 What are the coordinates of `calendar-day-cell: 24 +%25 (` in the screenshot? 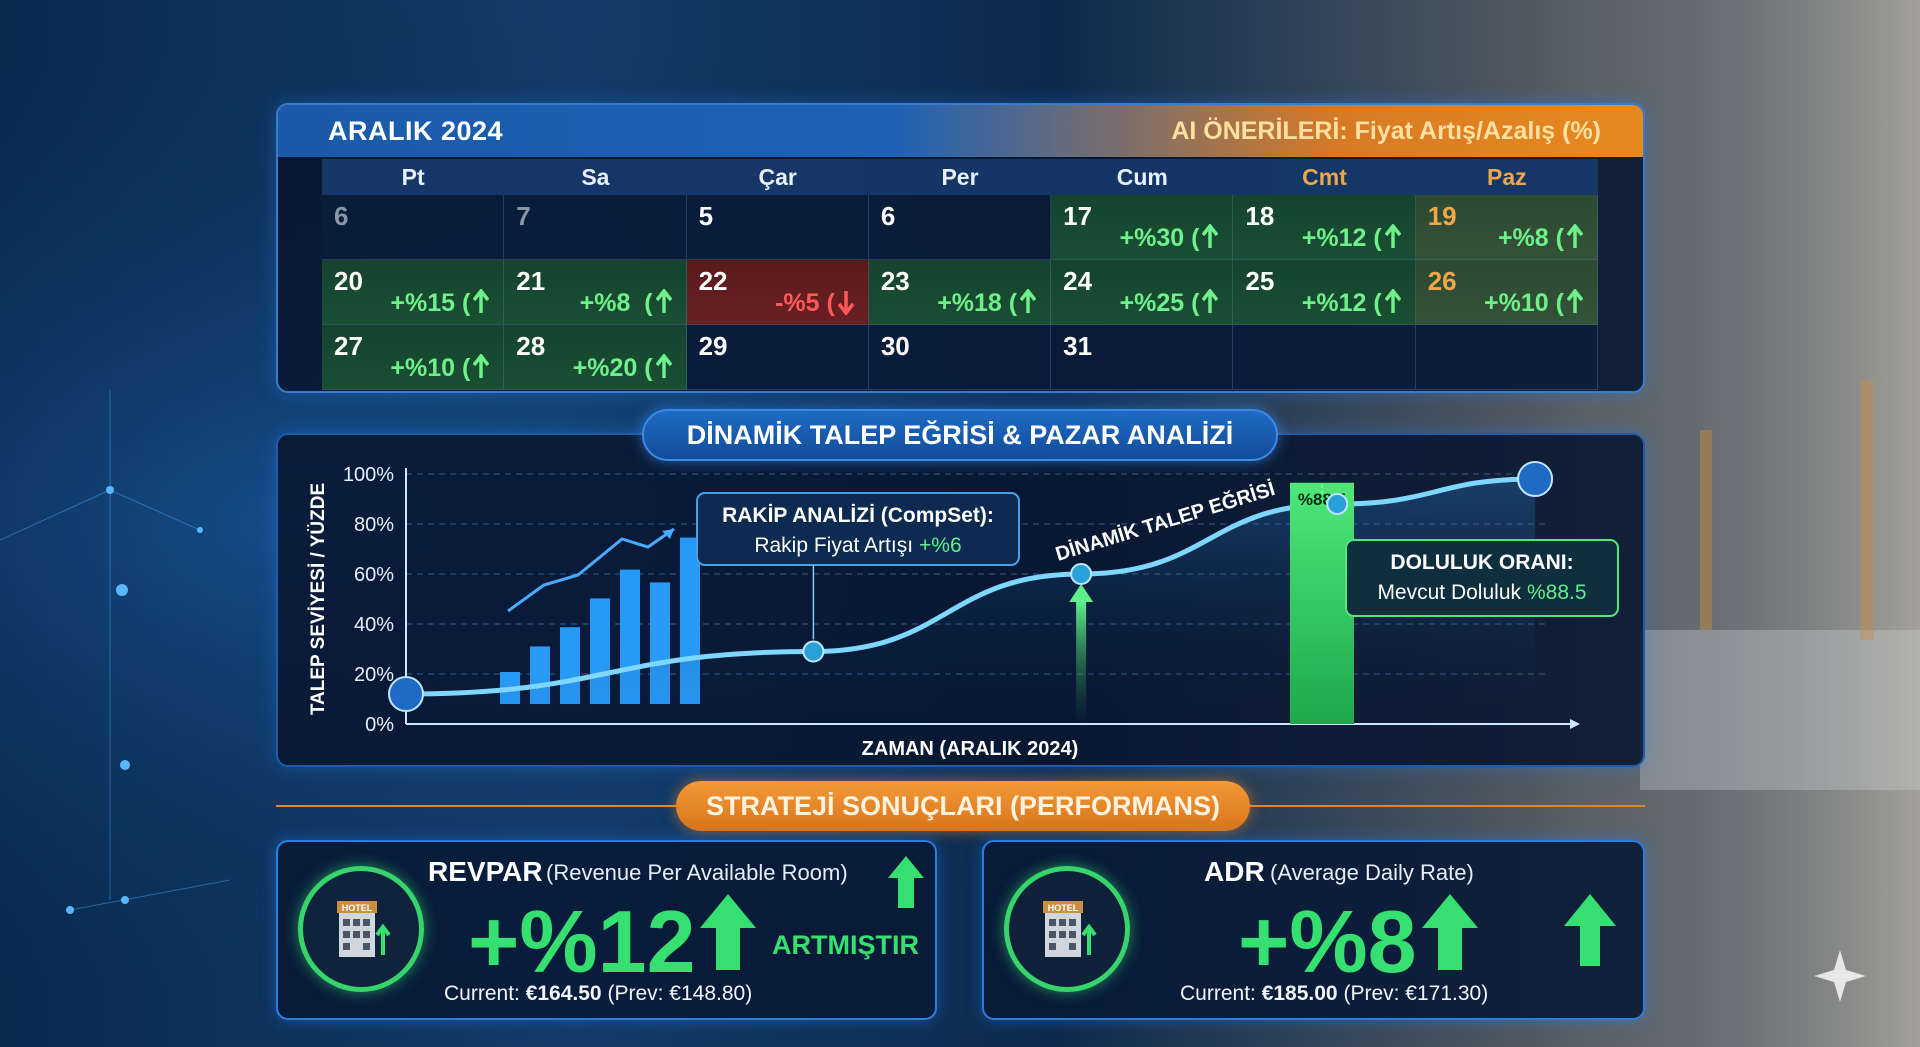 It's located at (1142, 292).